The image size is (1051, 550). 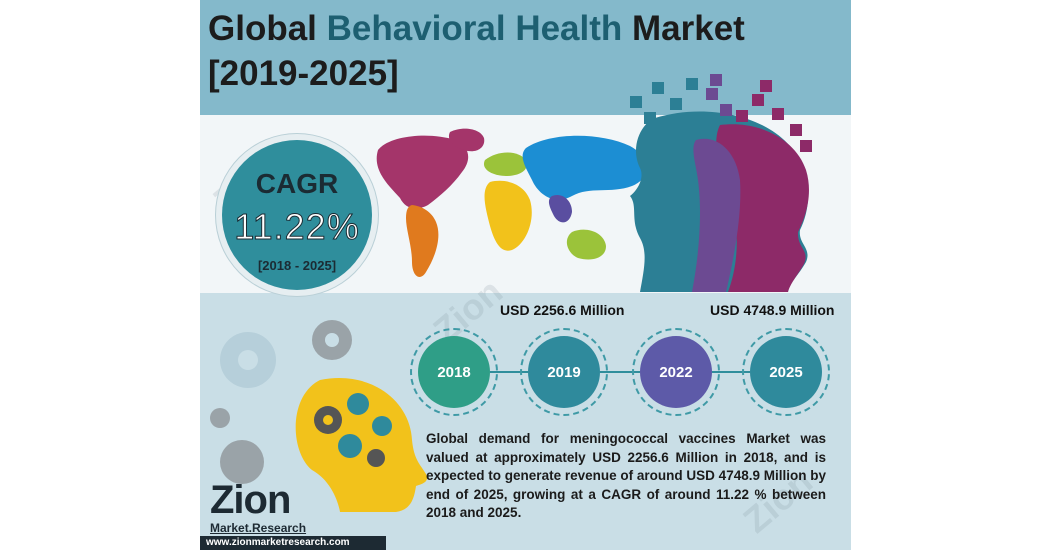 I want to click on title-part2: Market, so click(x=683, y=28).